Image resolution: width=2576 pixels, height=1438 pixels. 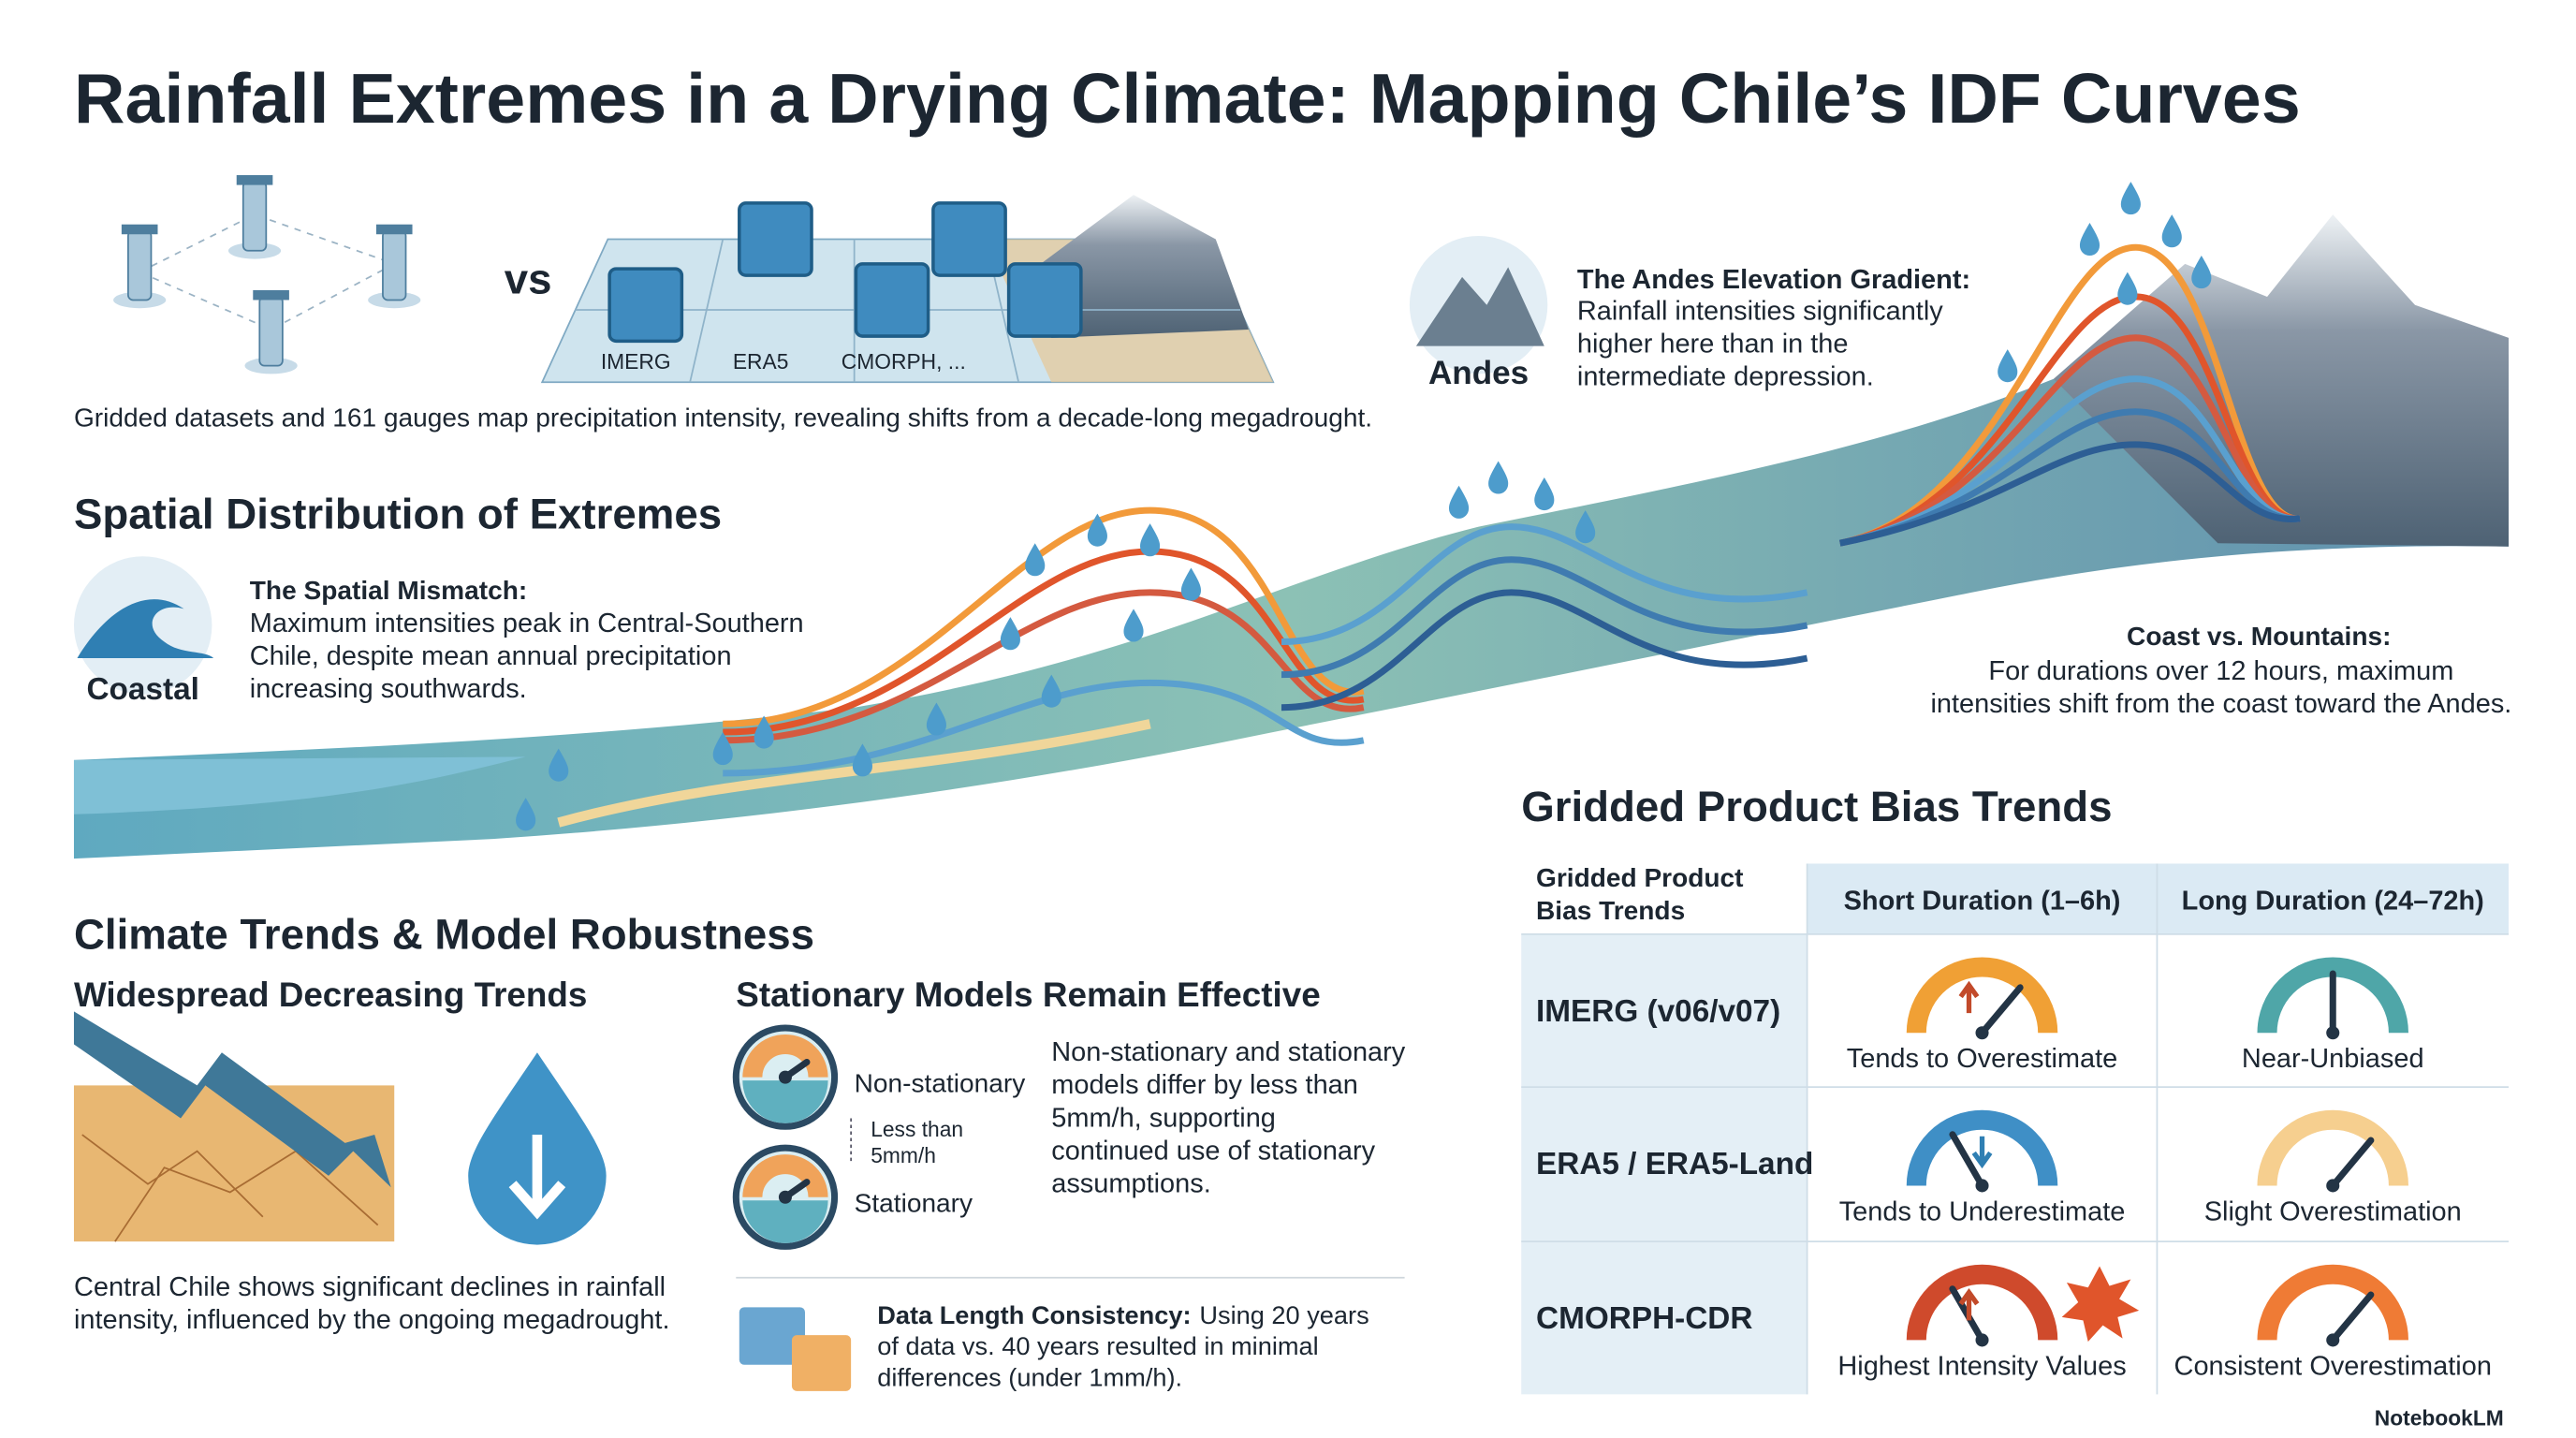 What do you see at coordinates (230, 1188) in the screenshot?
I see `cracks` at bounding box center [230, 1188].